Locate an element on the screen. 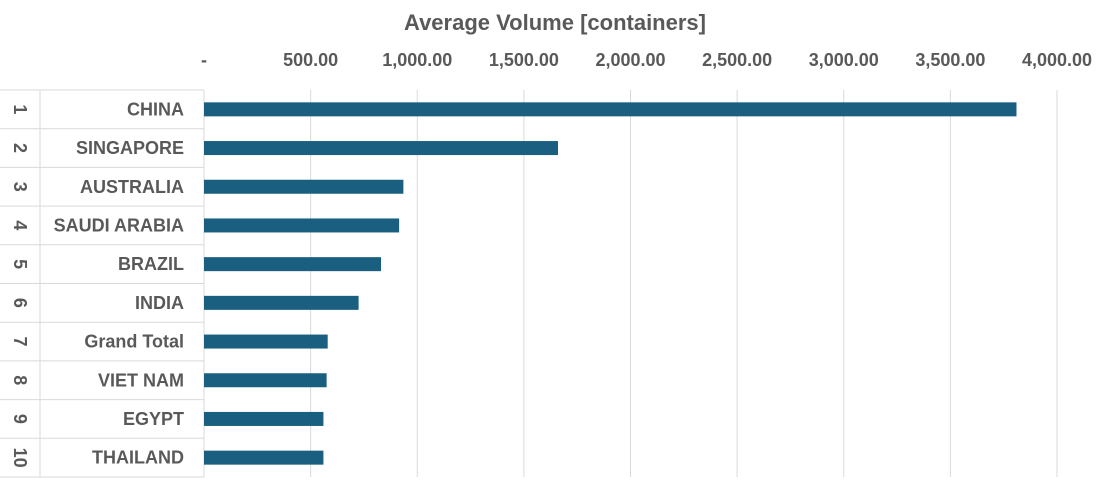  x-tick-label: 500.00 is located at coordinates (310, 60).